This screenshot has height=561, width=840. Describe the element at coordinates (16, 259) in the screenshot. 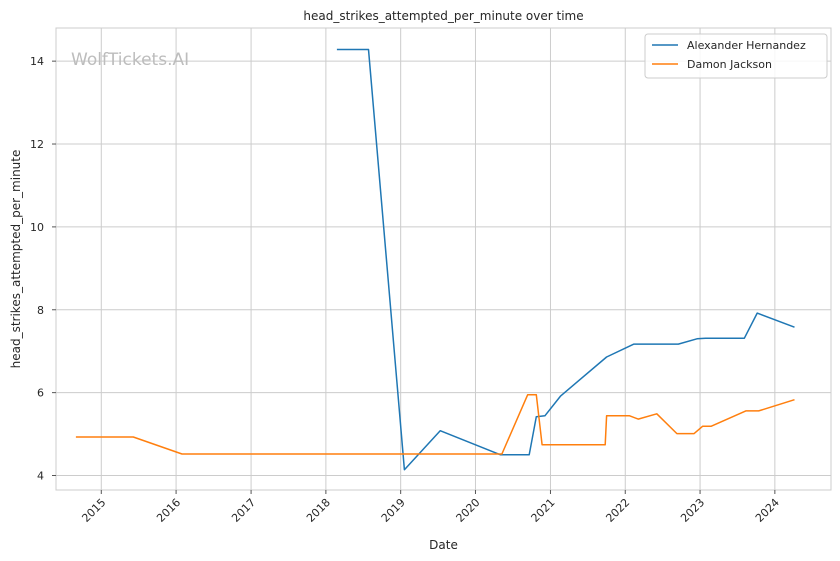

I see `y-axis-label: head_strikes_attempted_per_minute` at that location.